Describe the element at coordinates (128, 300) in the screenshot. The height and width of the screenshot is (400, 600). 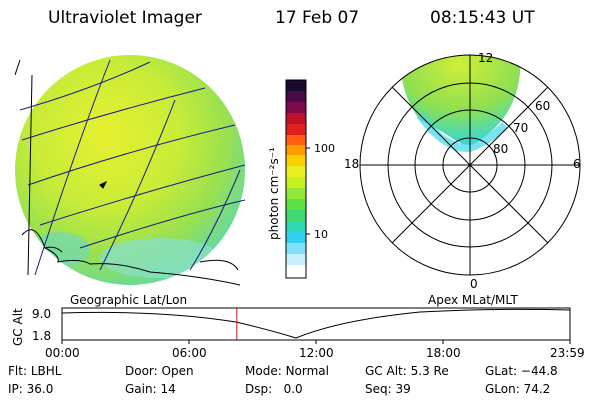
I see `geo-plot-title: Geographic Lat/Lon` at that location.